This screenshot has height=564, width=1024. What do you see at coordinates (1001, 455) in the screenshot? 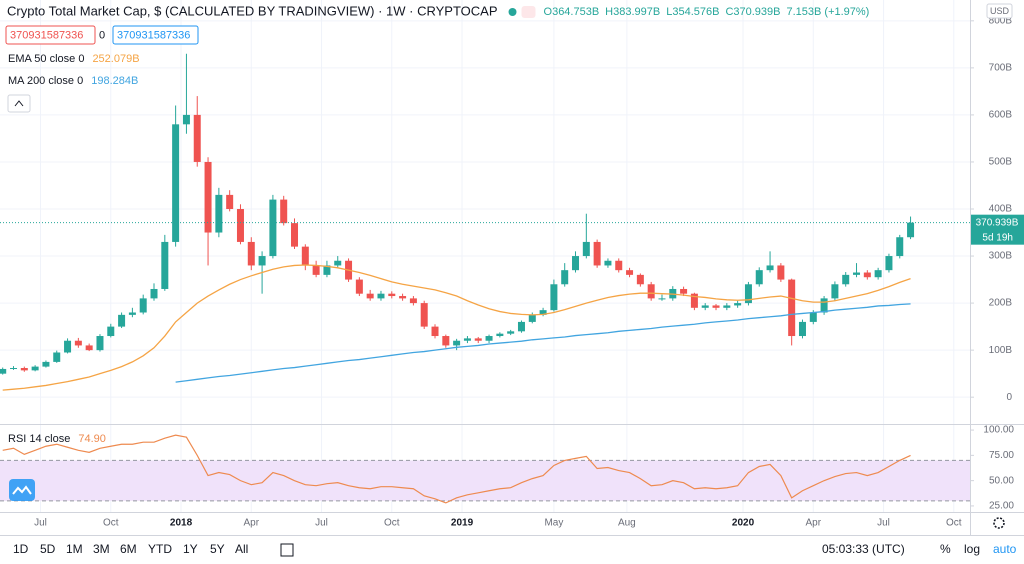
I see `y-tick-label: 75.00` at bounding box center [1001, 455].